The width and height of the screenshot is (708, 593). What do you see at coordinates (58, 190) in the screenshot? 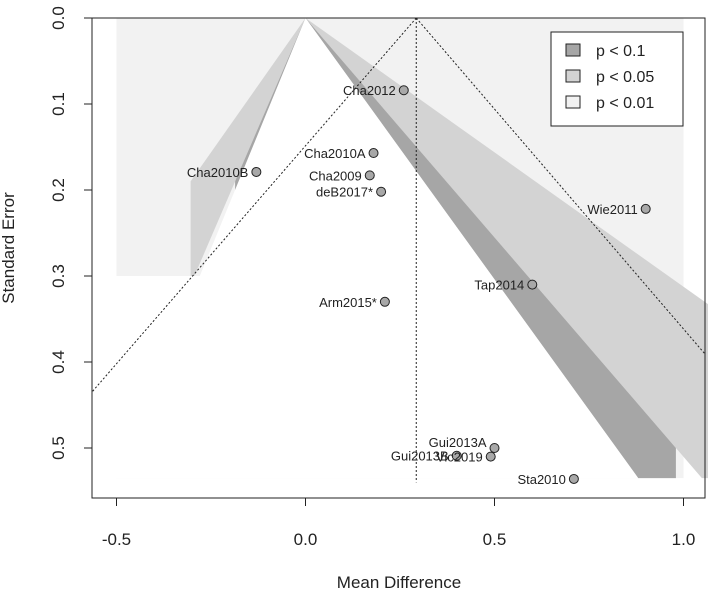
I see `y-tick-label: 0.2` at bounding box center [58, 190].